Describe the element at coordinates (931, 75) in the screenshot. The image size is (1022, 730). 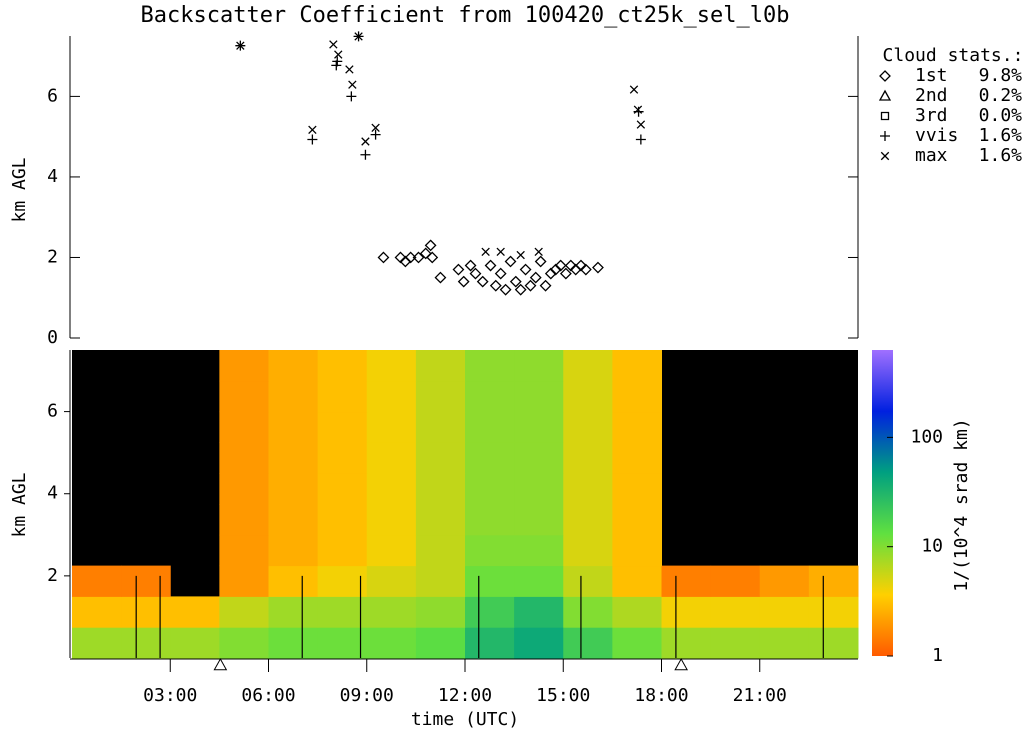
I see `legend-label: 1st` at that location.